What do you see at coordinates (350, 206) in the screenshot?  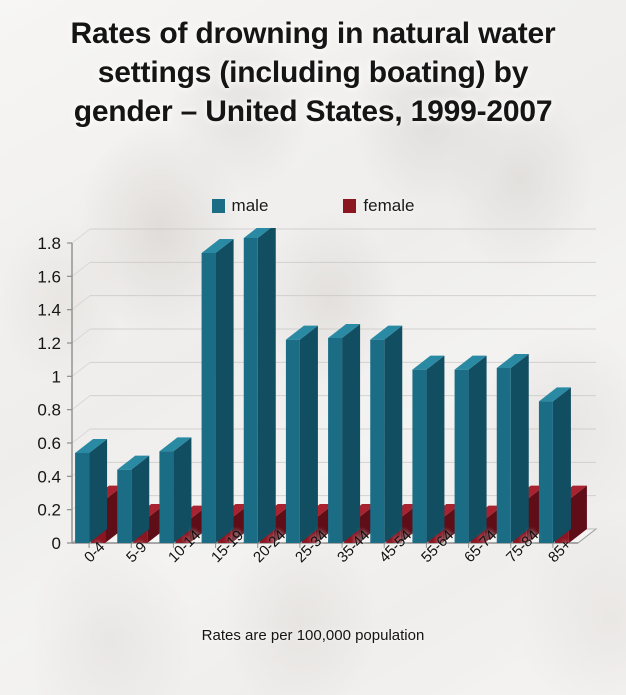 I see `legend-swatch-female` at bounding box center [350, 206].